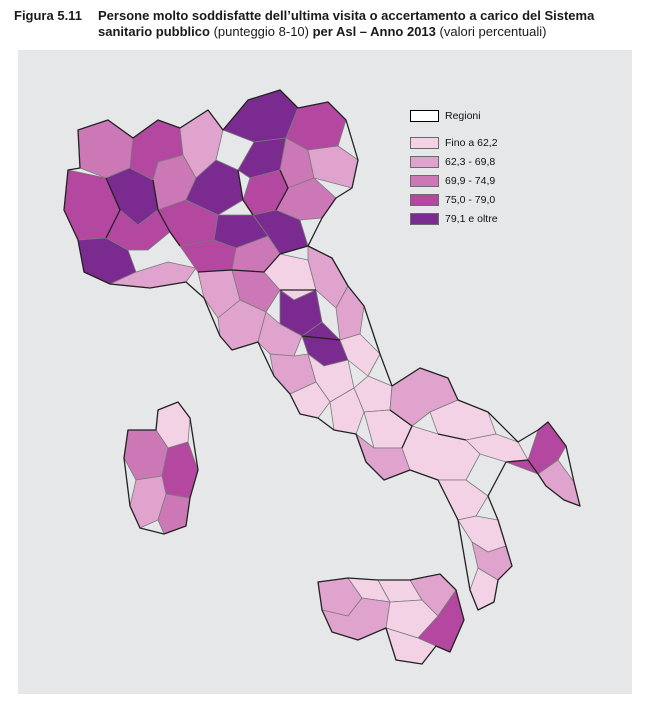  I want to click on legend-item-class-2: 62,3 - 69,8, so click(475, 162).